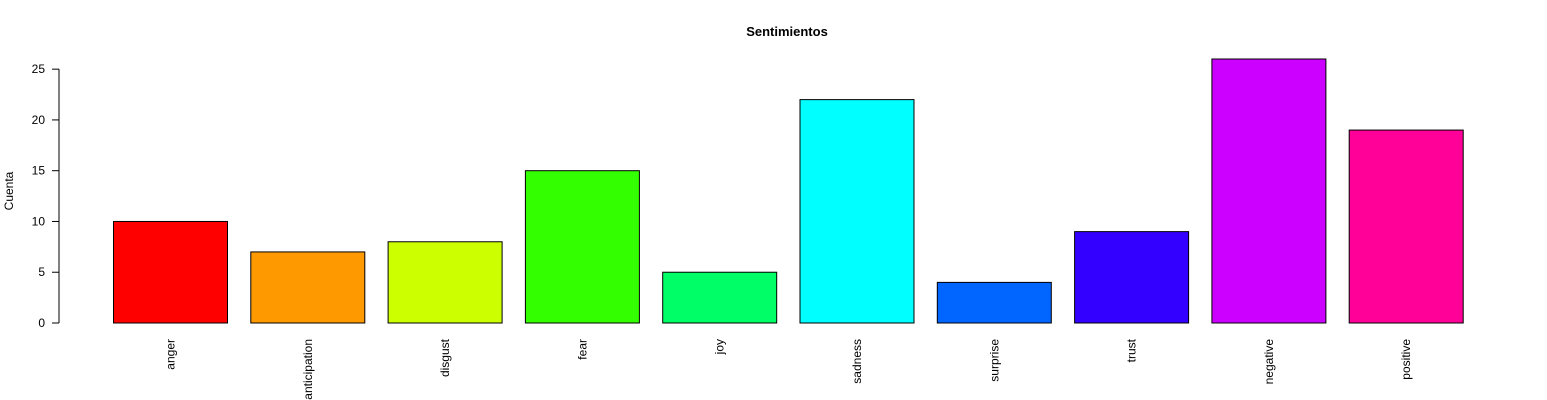 Image resolution: width=1547 pixels, height=400 pixels. What do you see at coordinates (39, 221) in the screenshot?
I see `y-tick-label: 10` at bounding box center [39, 221].